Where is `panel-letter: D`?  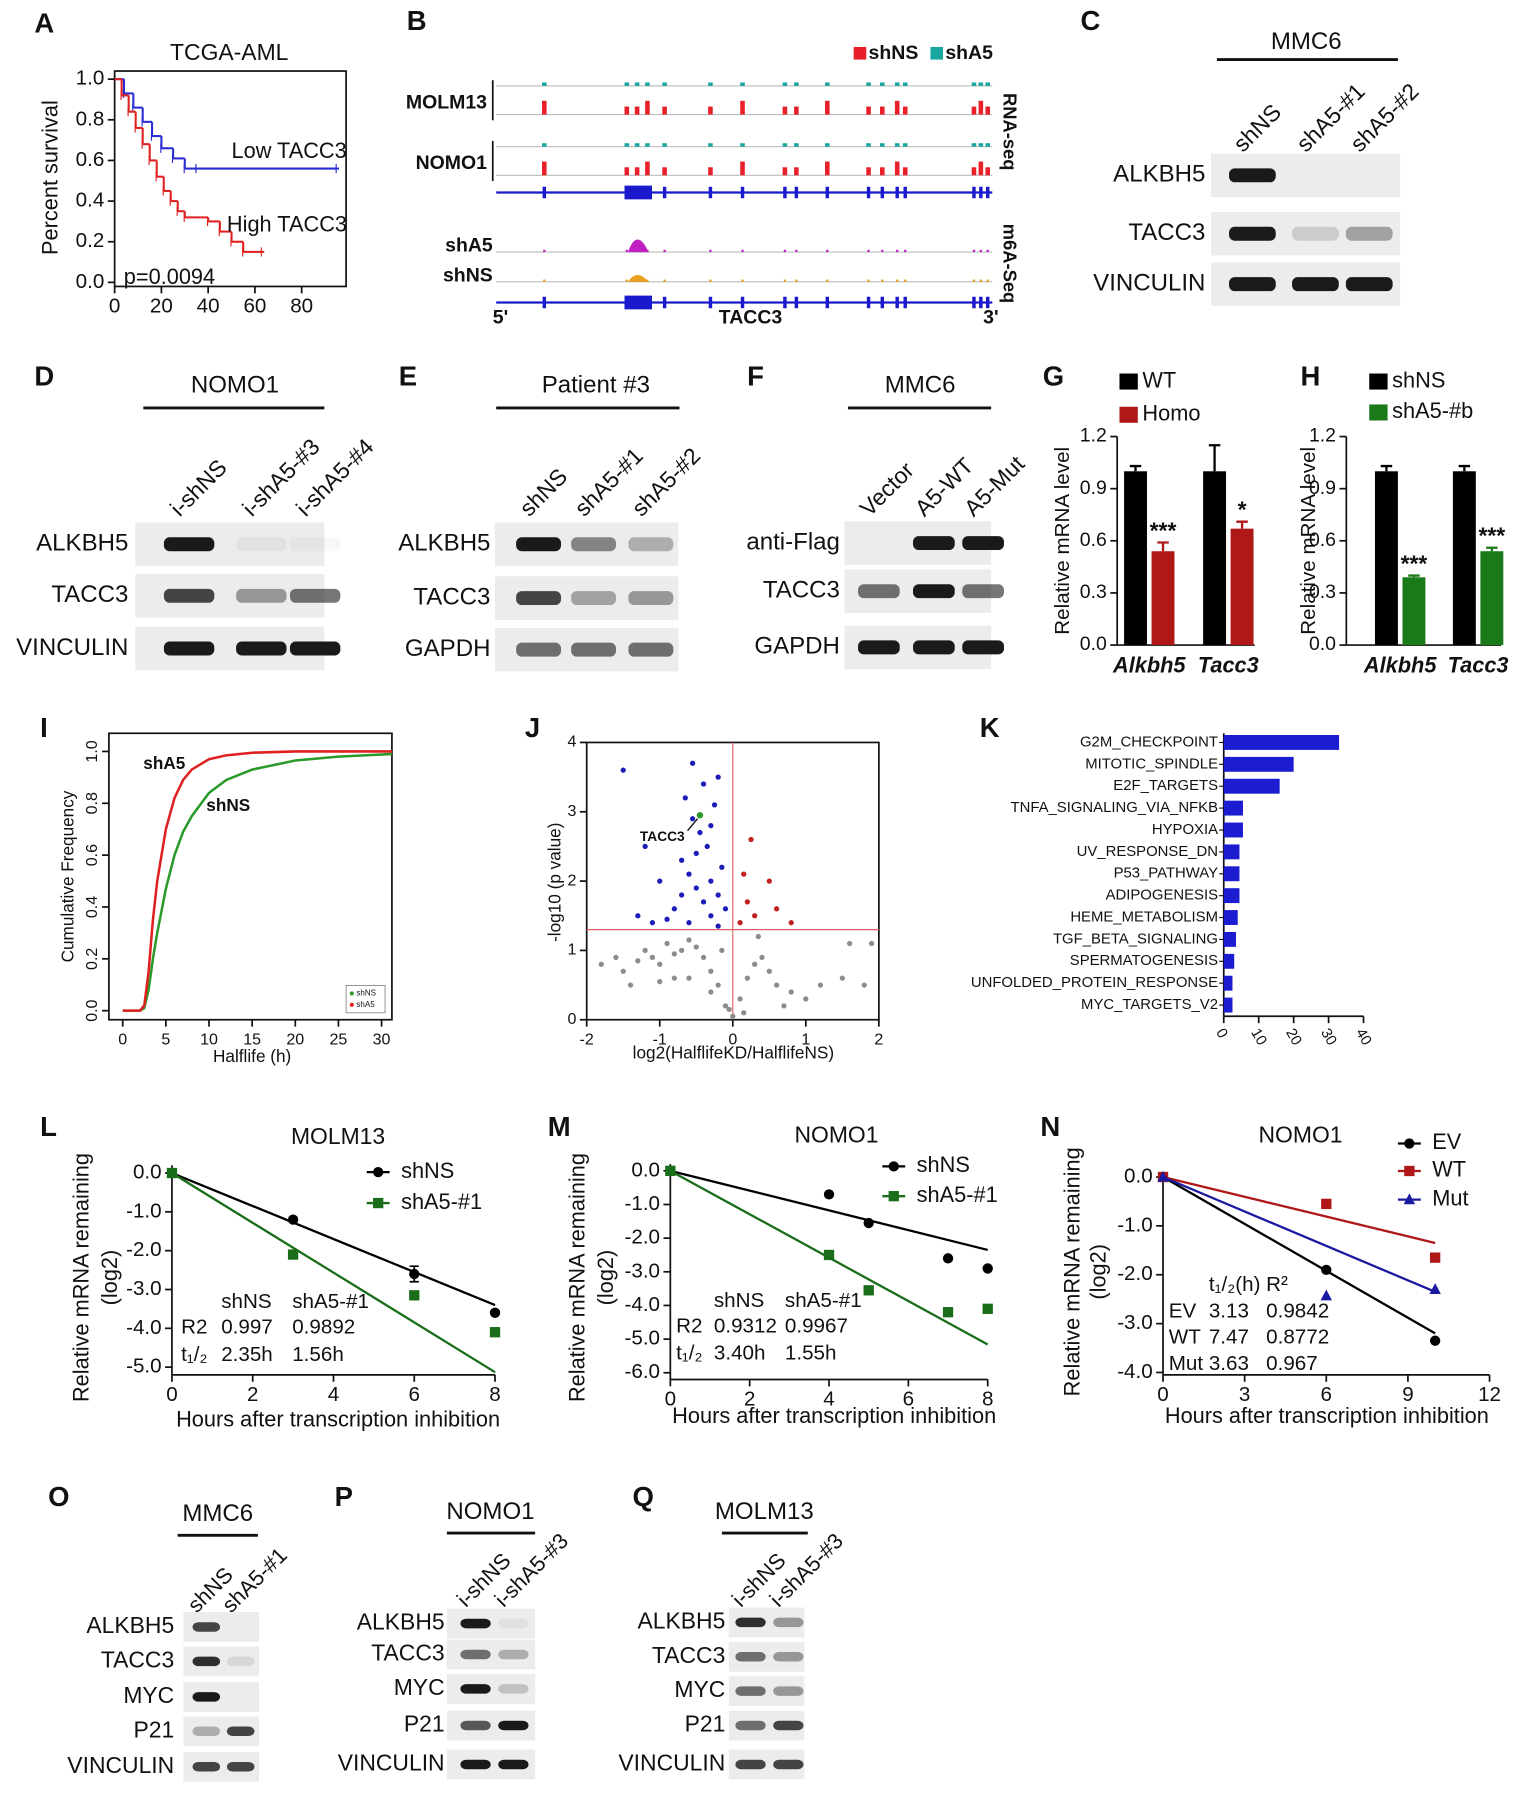
panel-letter: D is located at coordinates (44, 375).